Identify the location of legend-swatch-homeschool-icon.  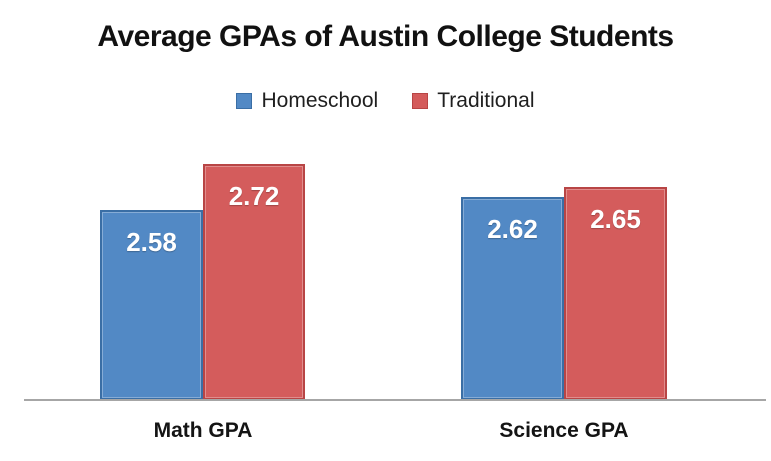
(244, 101).